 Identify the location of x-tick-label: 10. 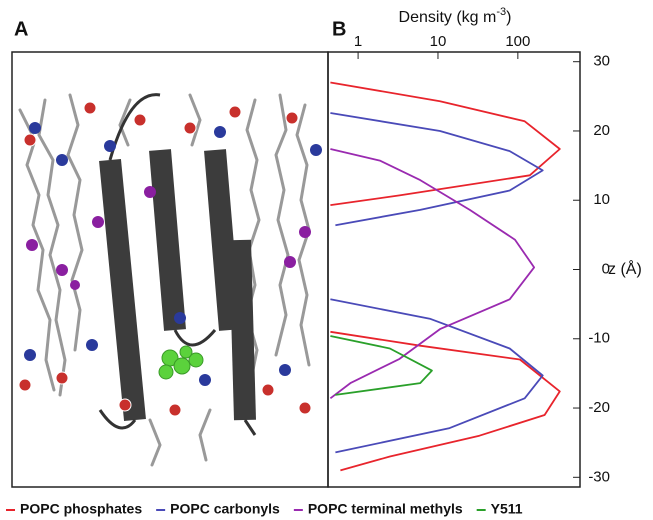
(438, 41).